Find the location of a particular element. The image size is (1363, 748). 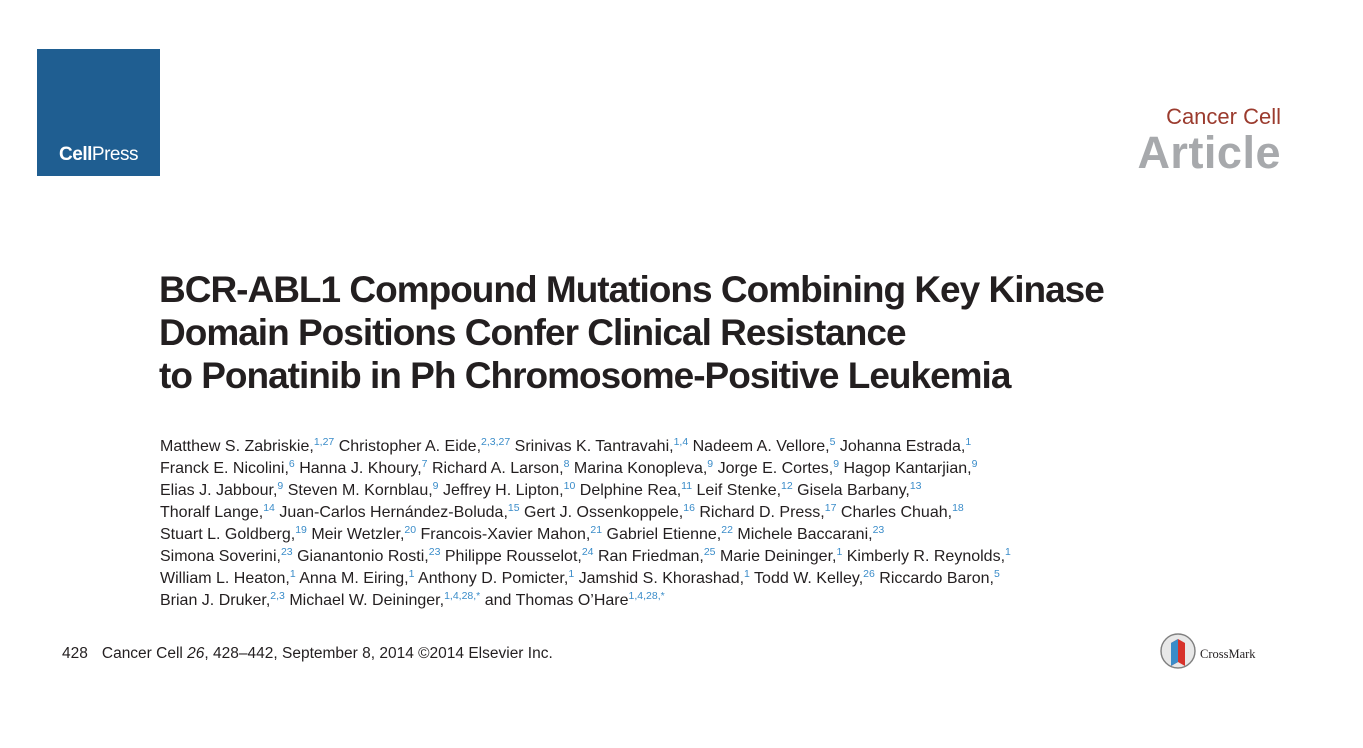

author: Hagop Kantarjian,9 is located at coordinates (910, 467).